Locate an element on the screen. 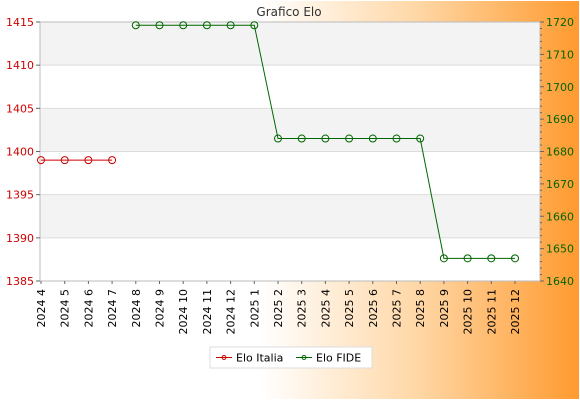  right-tick-label: 1650 is located at coordinates (560, 249).